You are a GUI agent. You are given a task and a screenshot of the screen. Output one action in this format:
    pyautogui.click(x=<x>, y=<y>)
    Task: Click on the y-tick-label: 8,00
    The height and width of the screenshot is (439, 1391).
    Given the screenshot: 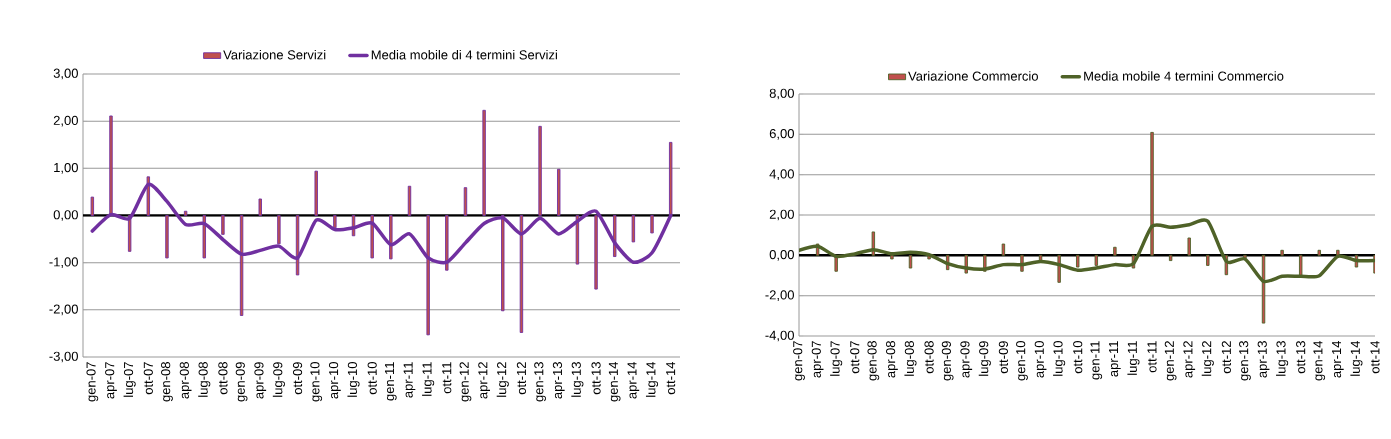 What is the action you would take?
    pyautogui.click(x=781, y=94)
    